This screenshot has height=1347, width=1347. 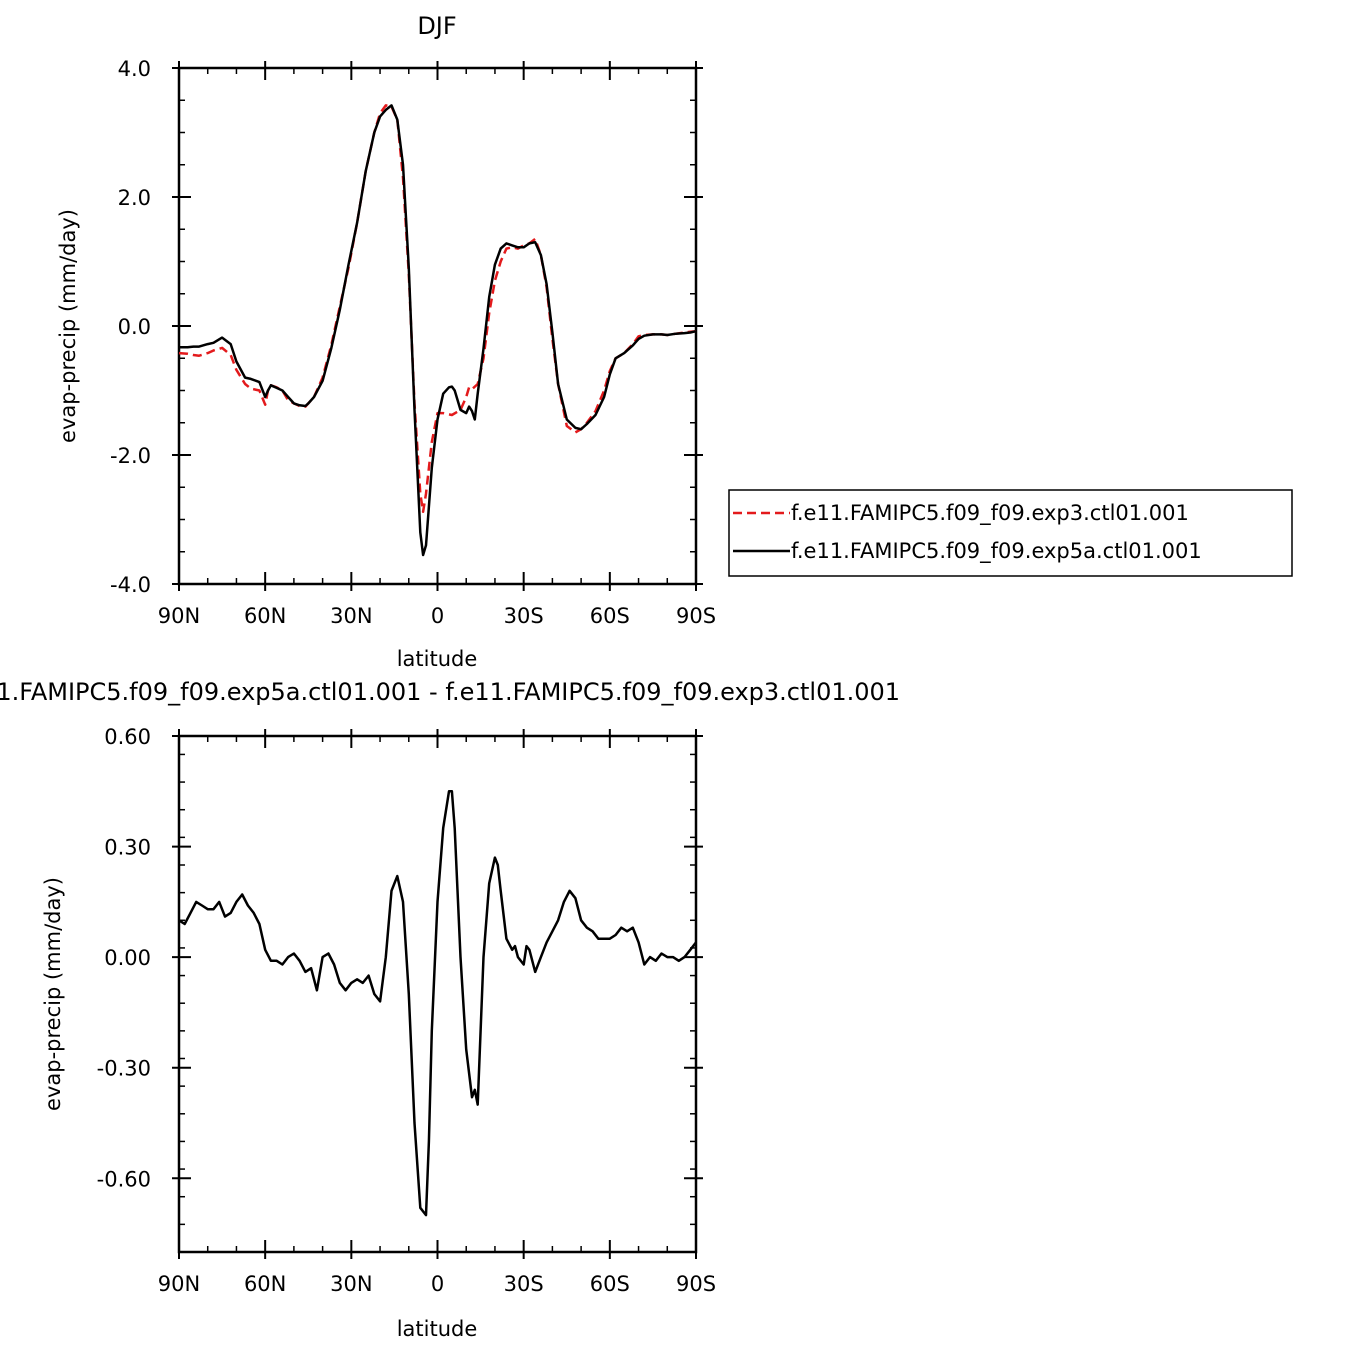 What do you see at coordinates (437, 1329) in the screenshot?
I see `bottom-x-axis-label: latitude` at bounding box center [437, 1329].